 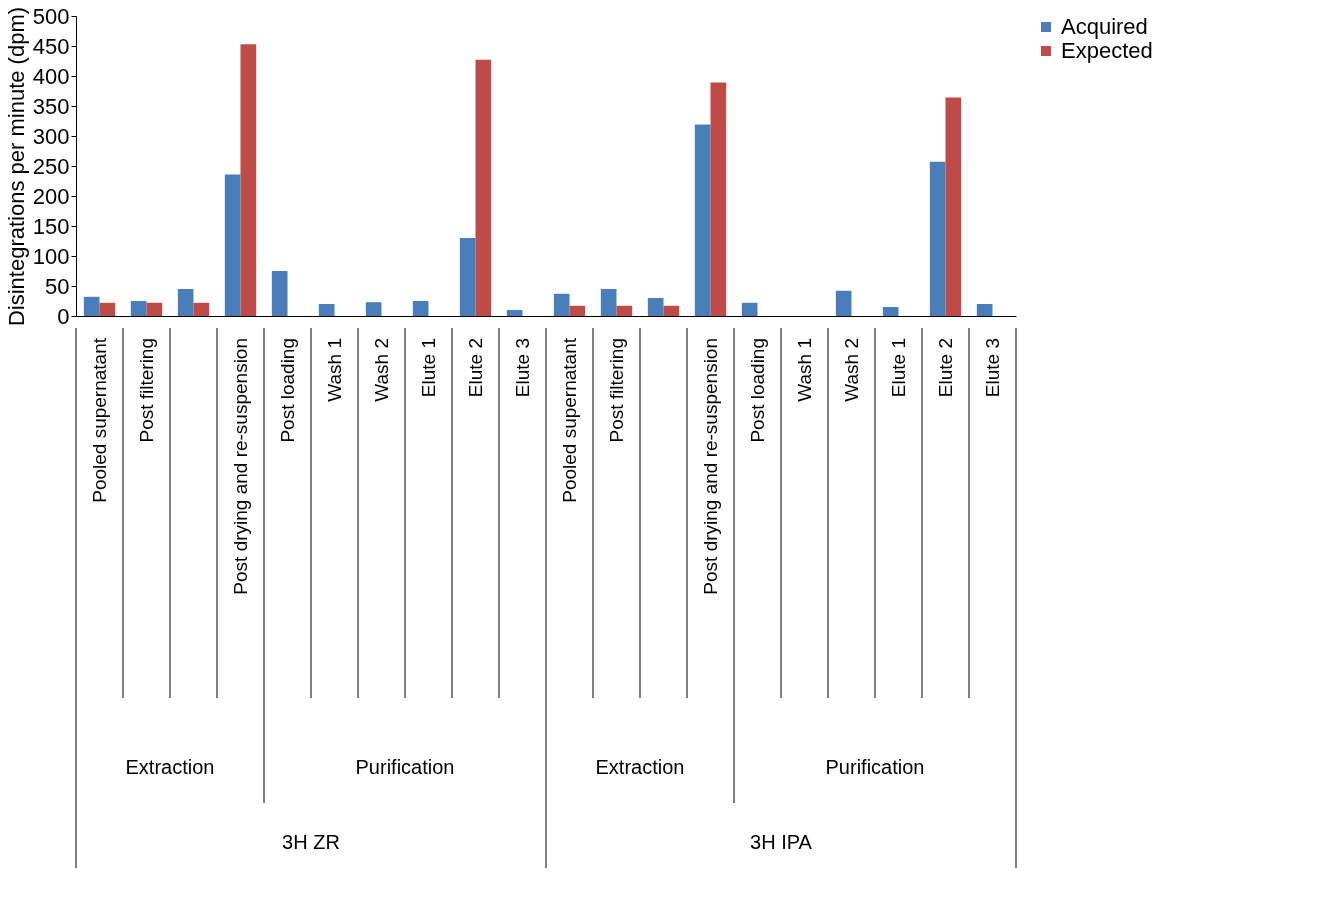 What do you see at coordinates (311, 842) in the screenshot?
I see `text: 3H ZR` at bounding box center [311, 842].